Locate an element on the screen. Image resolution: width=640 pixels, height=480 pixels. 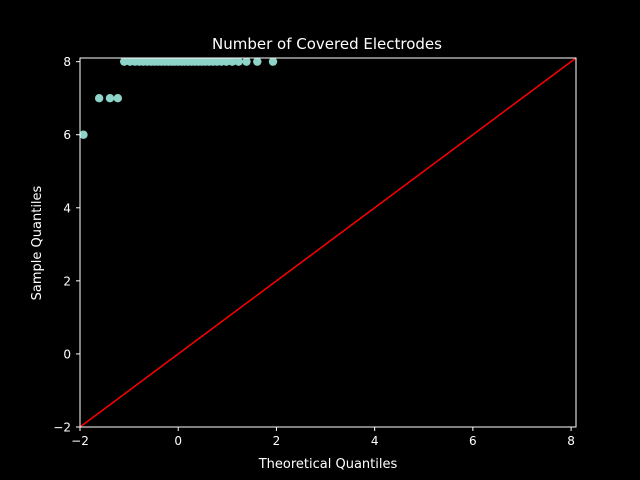
x-axis-label: Theoretical Quantiles is located at coordinates (328, 464).